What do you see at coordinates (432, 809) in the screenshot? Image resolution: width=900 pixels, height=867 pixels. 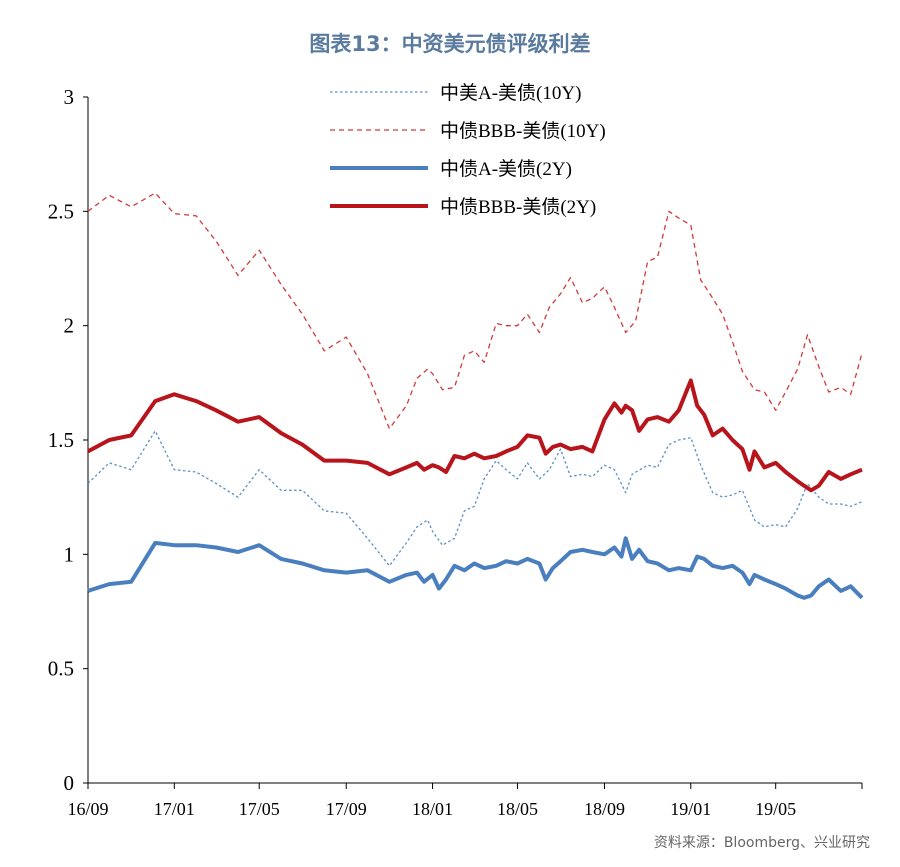 I see `x-tick-label: 18/01` at bounding box center [432, 809].